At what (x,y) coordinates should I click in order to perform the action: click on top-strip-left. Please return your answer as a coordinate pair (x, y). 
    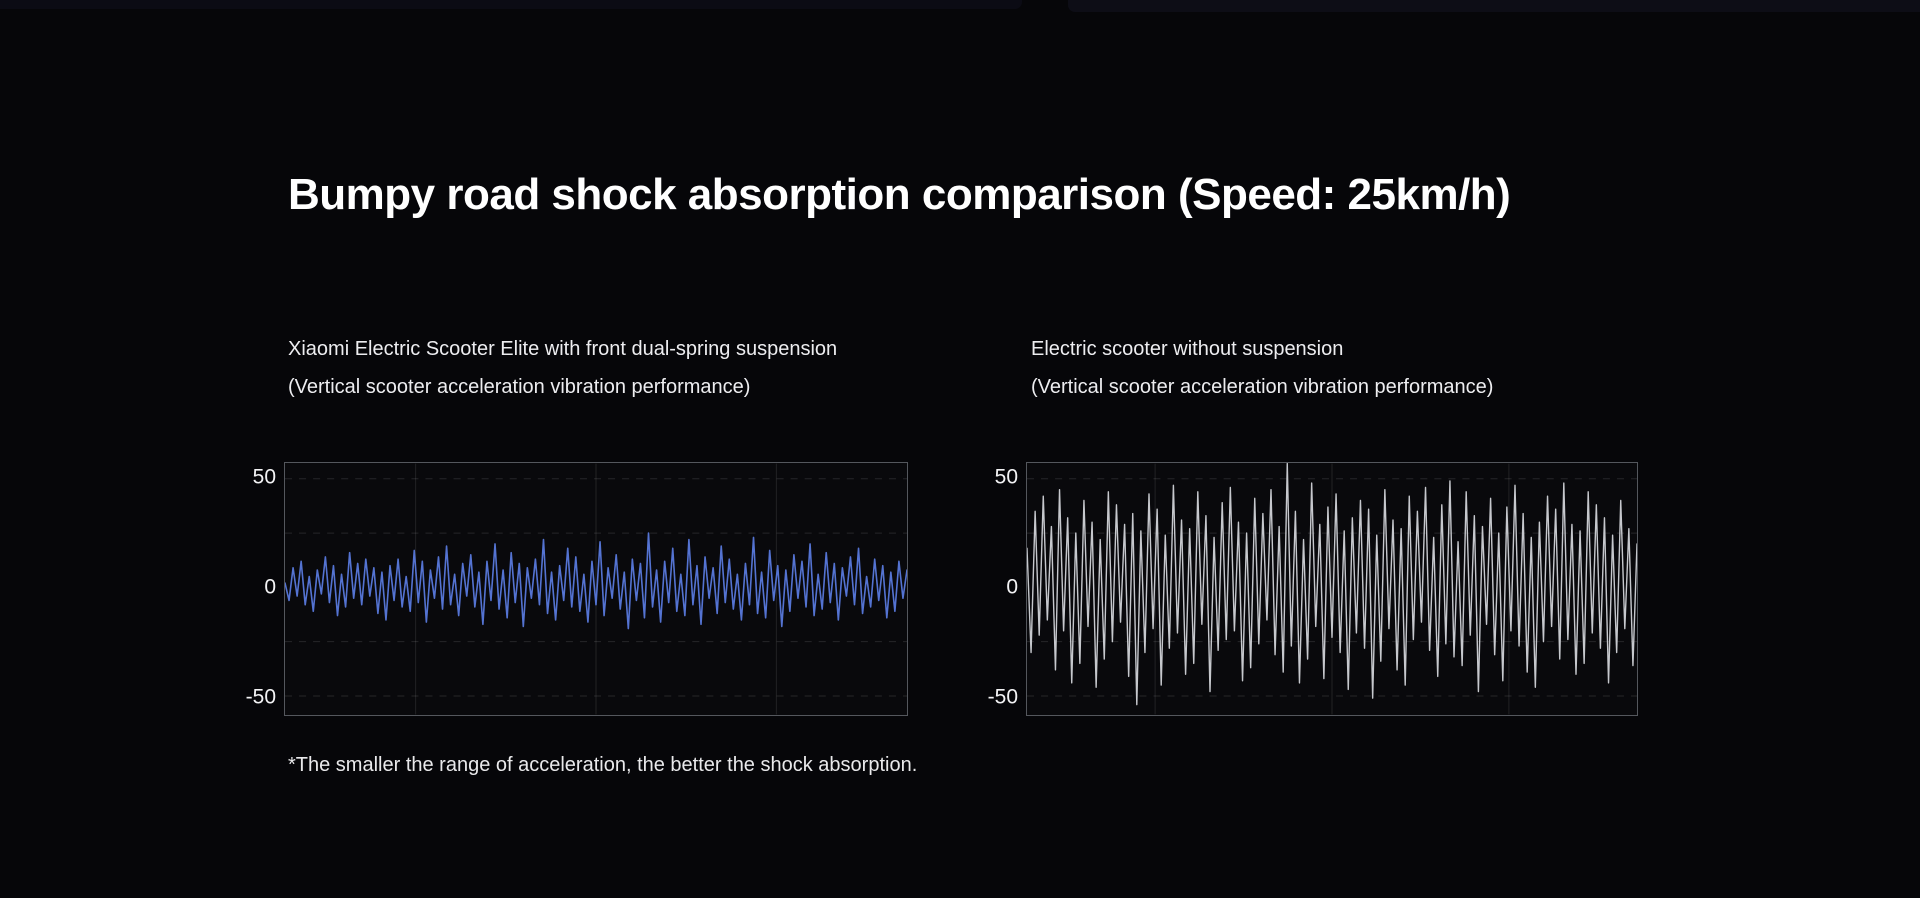
    Looking at the image, I should click on (511, 4).